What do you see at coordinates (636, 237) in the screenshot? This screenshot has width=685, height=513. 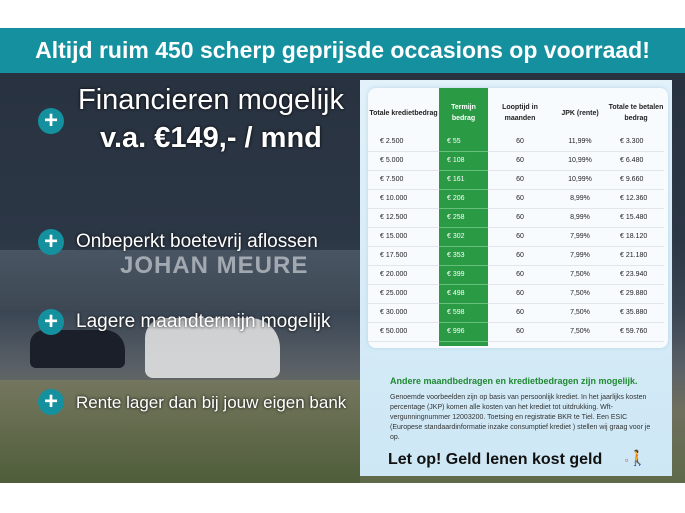 I see `table-cell: € 18.120` at bounding box center [636, 237].